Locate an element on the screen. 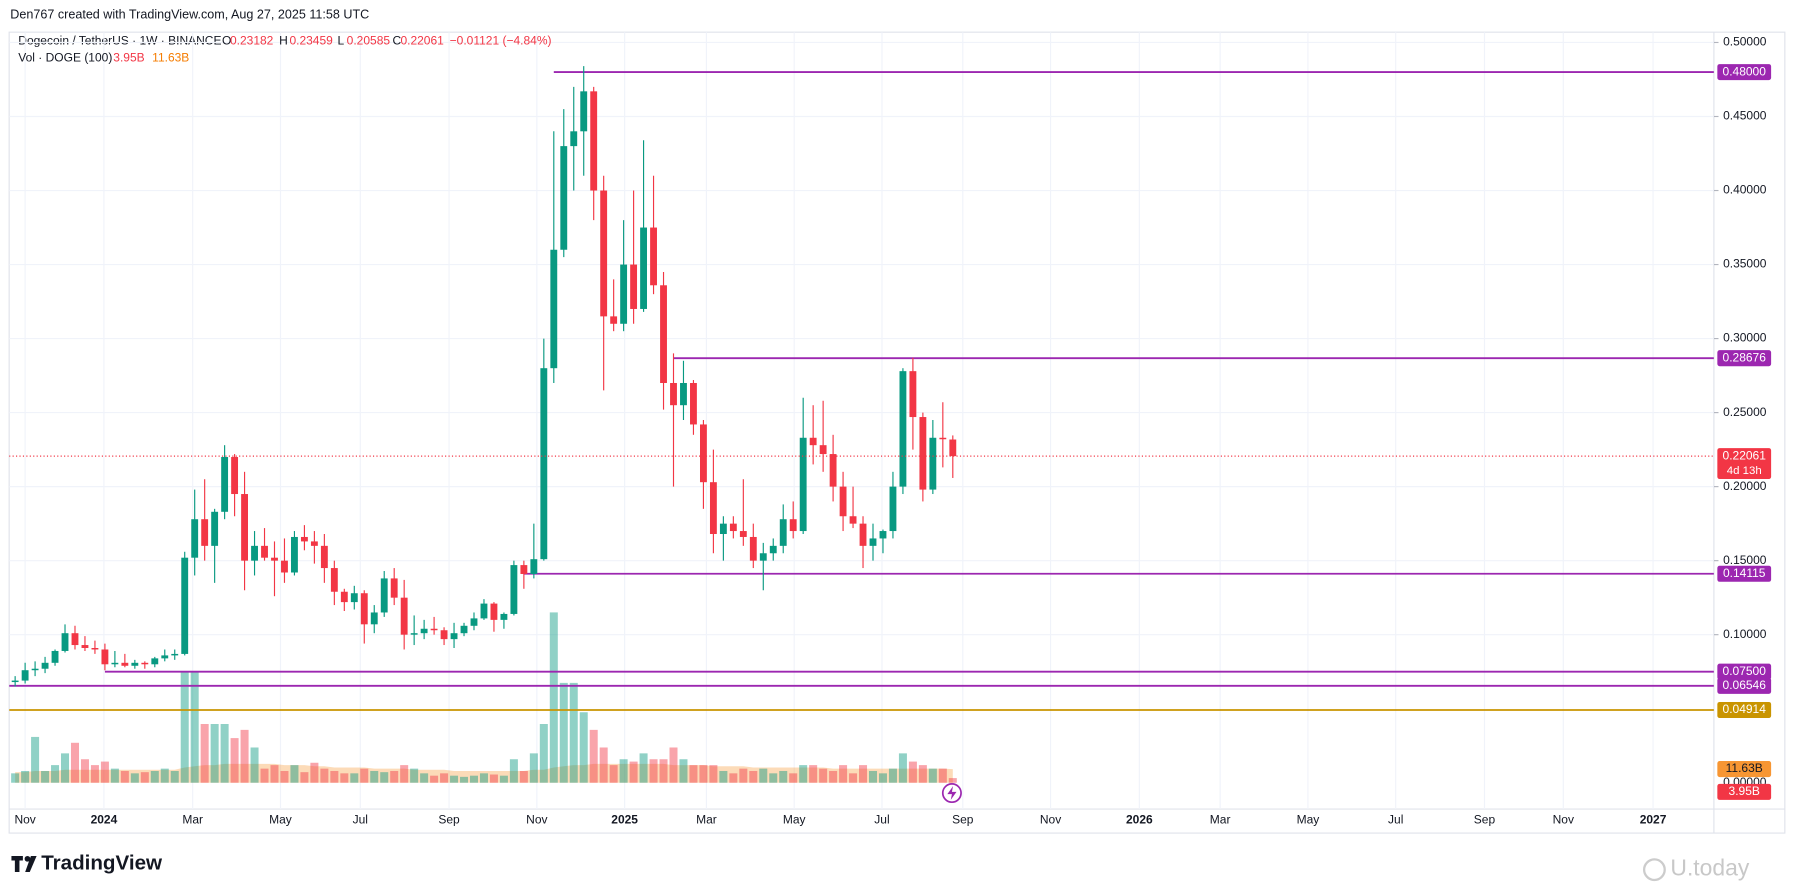  last-price-box is located at coordinates (1744, 463).